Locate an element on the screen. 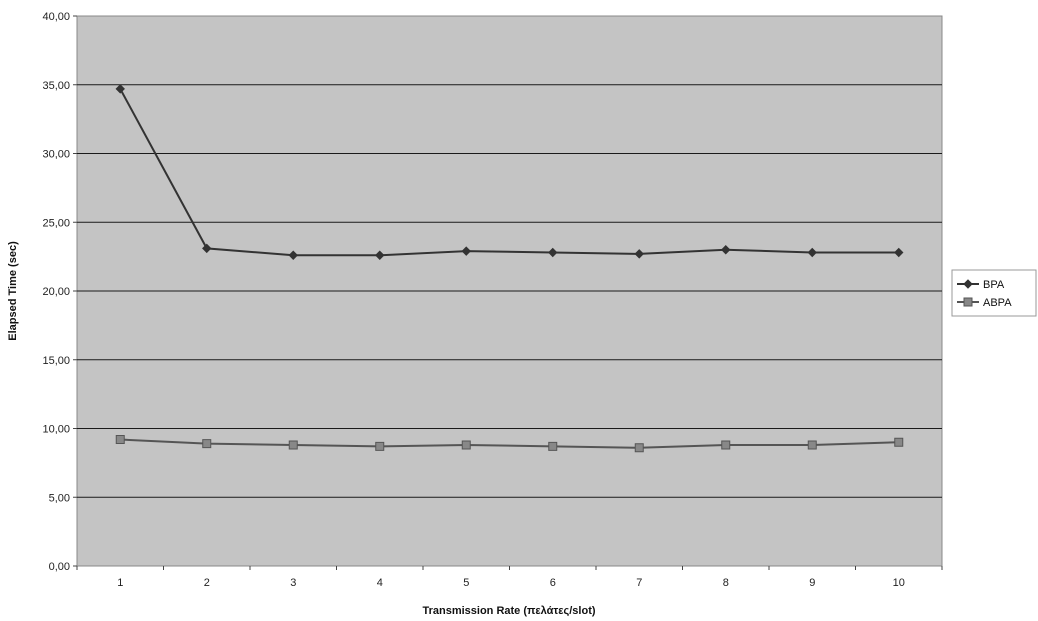 Image resolution: width=1038 pixels, height=621 pixels. legend: BPA ABPA is located at coordinates (994, 293).